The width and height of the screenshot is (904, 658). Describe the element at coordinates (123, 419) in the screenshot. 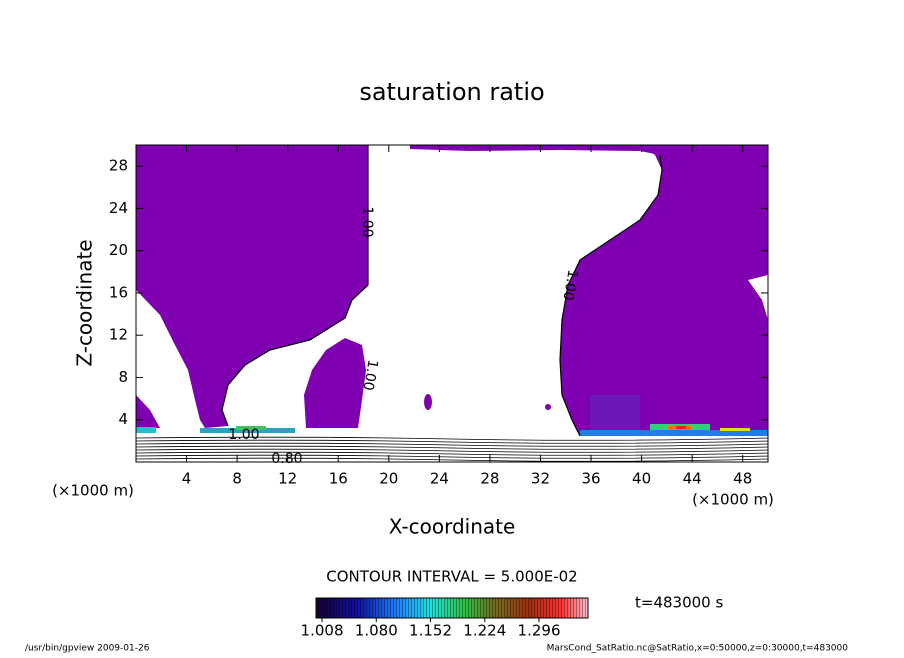

I see `y-tick-label: 4` at that location.